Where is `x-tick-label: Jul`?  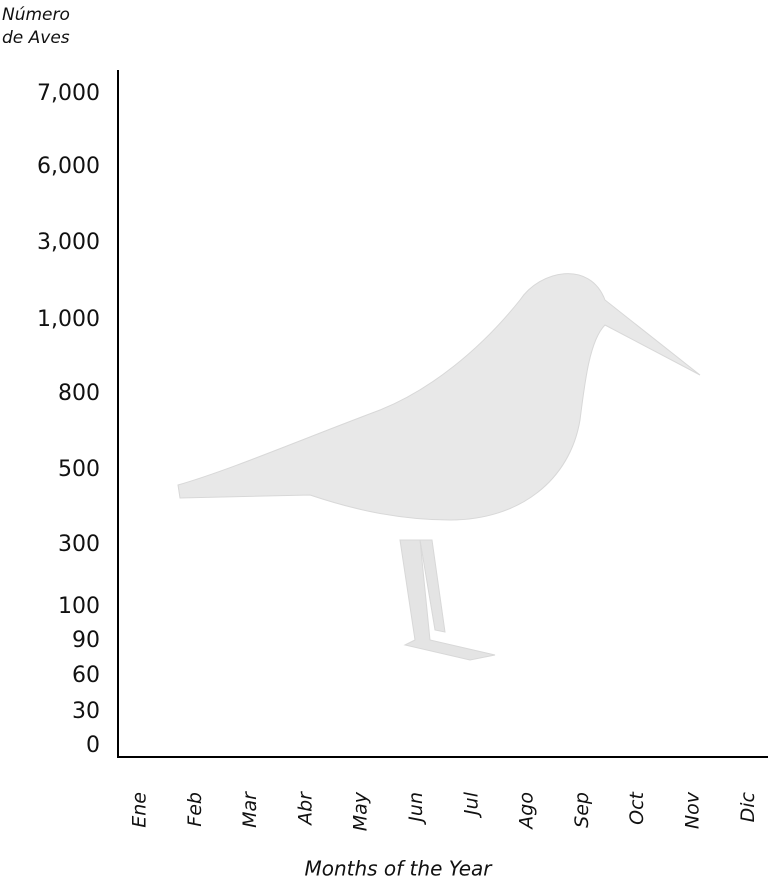 x-tick-label: Jul is located at coordinates (471, 805).